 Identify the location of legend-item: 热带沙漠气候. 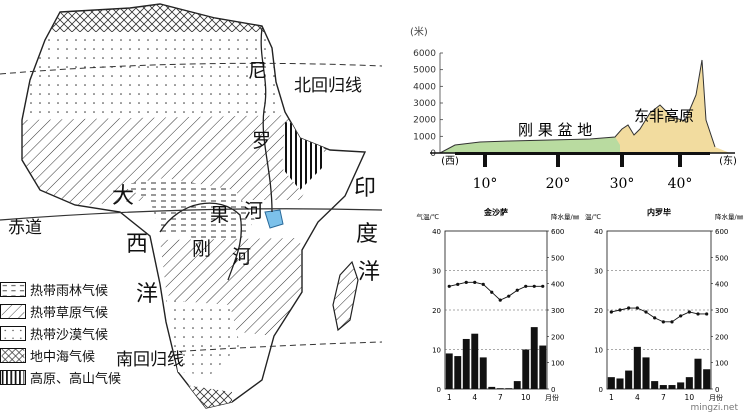
(66, 333).